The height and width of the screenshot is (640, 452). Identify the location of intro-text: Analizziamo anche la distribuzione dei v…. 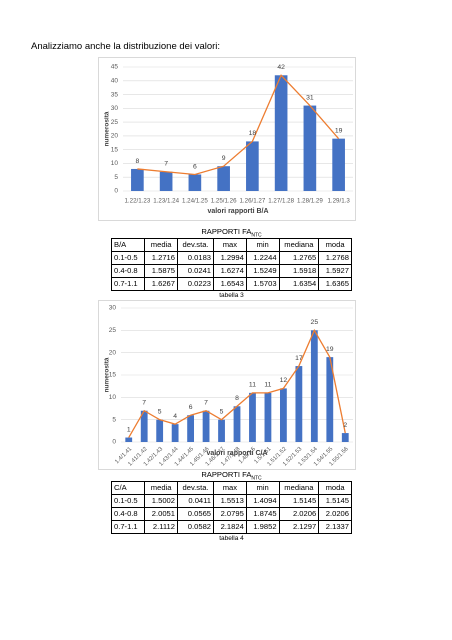
(126, 46).